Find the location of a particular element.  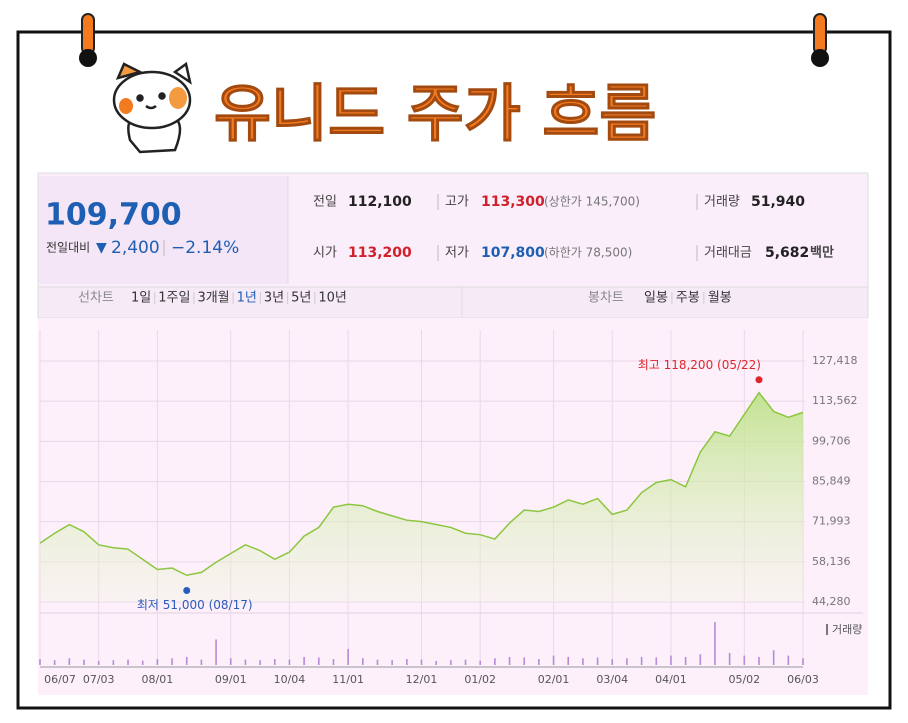

low-label: 최저 51,000 (08/17) is located at coordinates (195, 605).